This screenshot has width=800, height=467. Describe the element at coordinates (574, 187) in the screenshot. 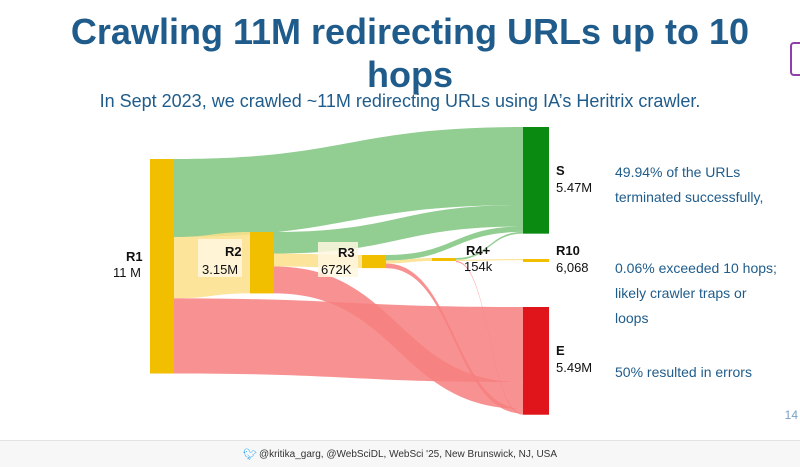

I see `s-value: 5.47M` at that location.